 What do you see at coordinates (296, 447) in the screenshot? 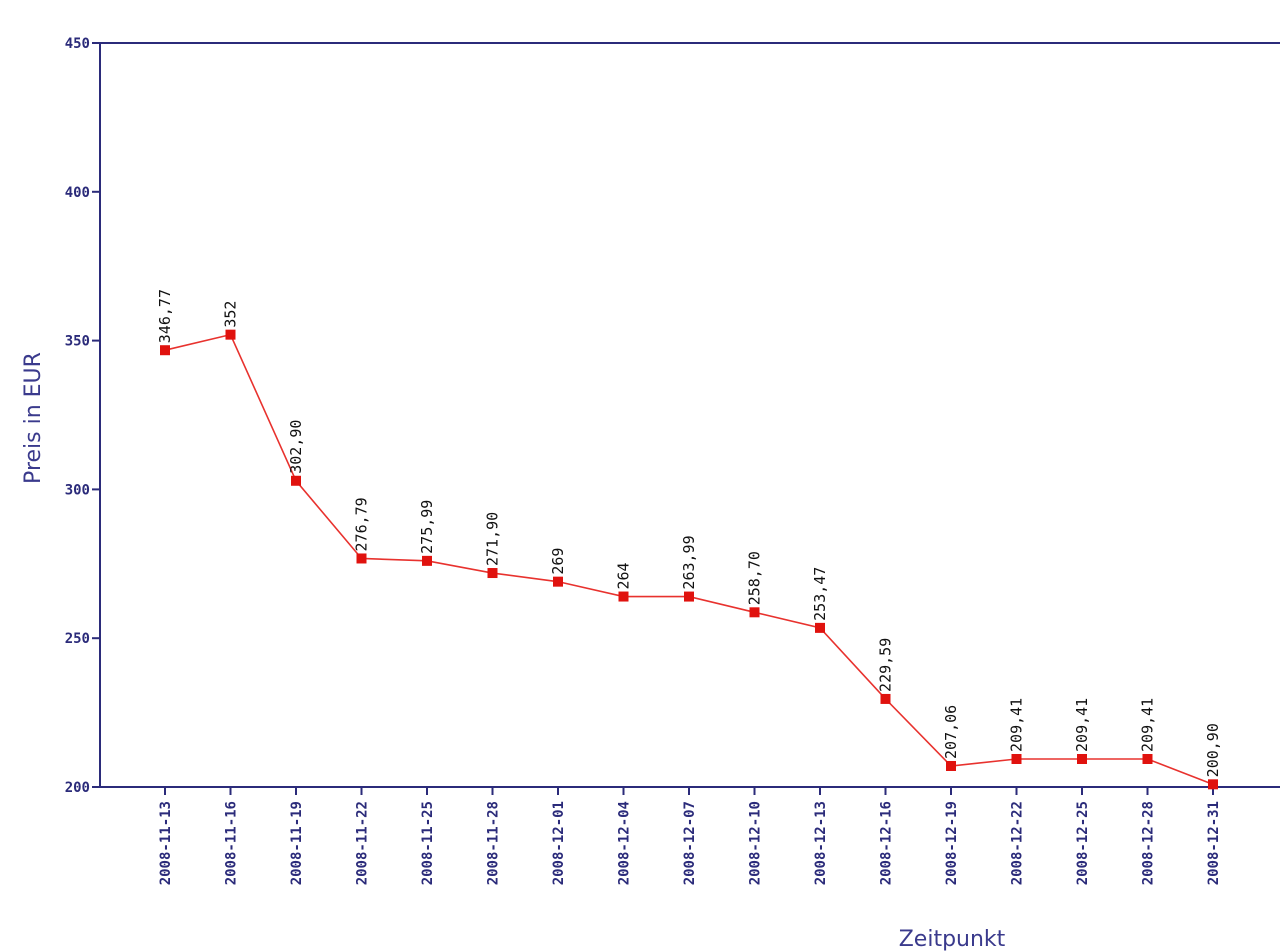
I see `data-value-label: 302,90` at bounding box center [296, 447].